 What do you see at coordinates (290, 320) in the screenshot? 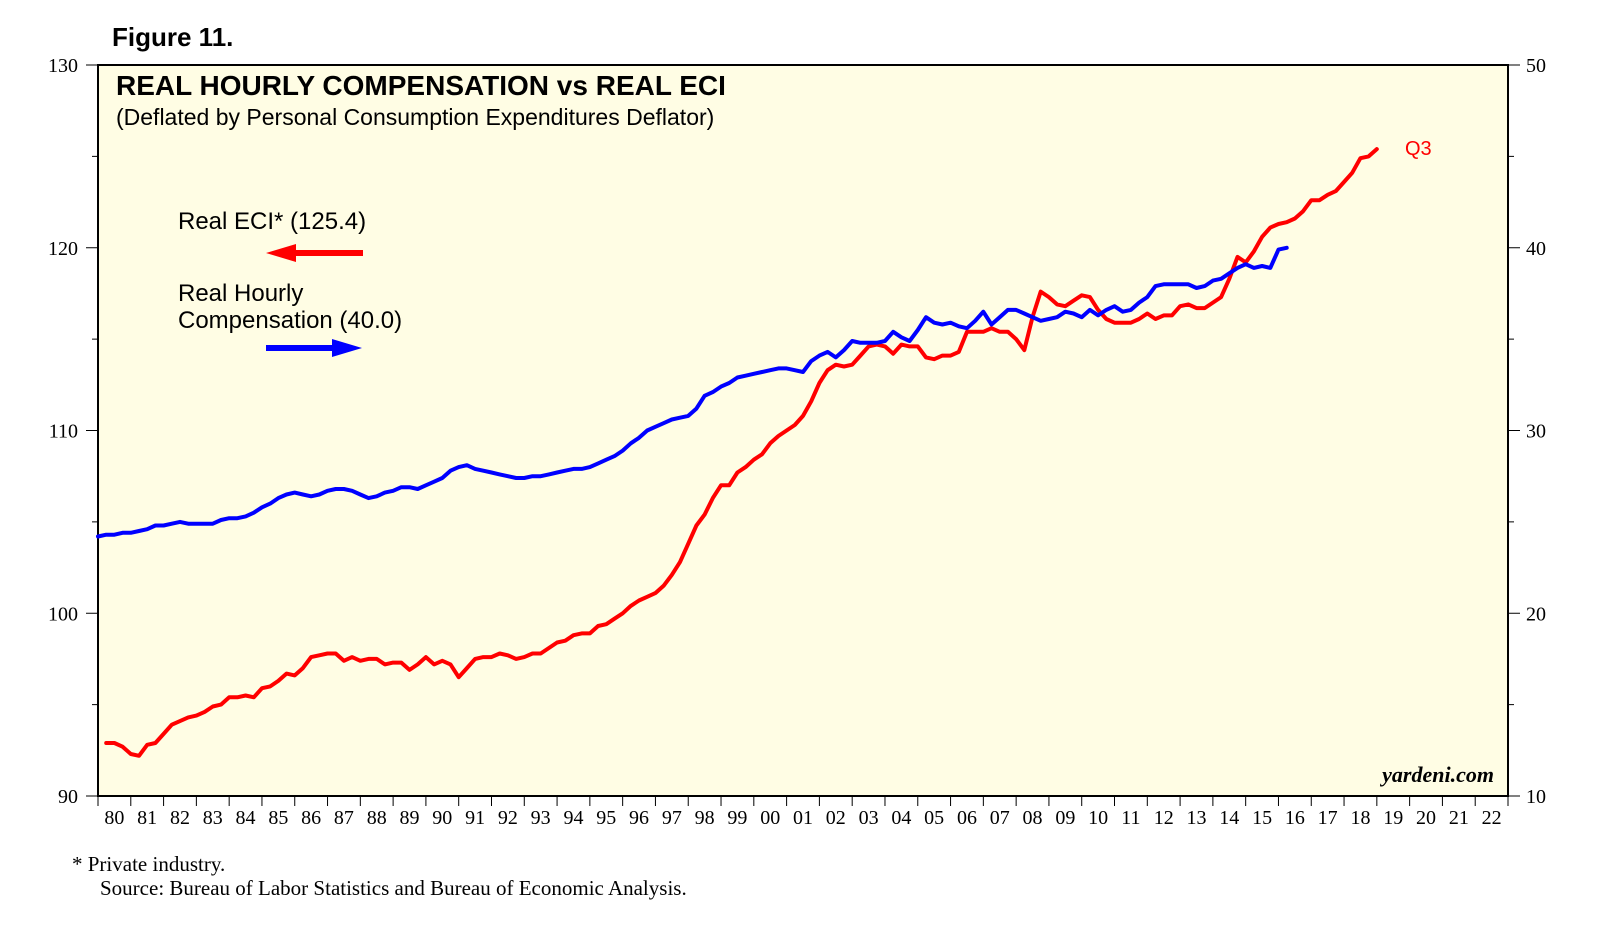
I see `legend-comp-label-line2: Compensation (40.0)` at bounding box center [290, 320].